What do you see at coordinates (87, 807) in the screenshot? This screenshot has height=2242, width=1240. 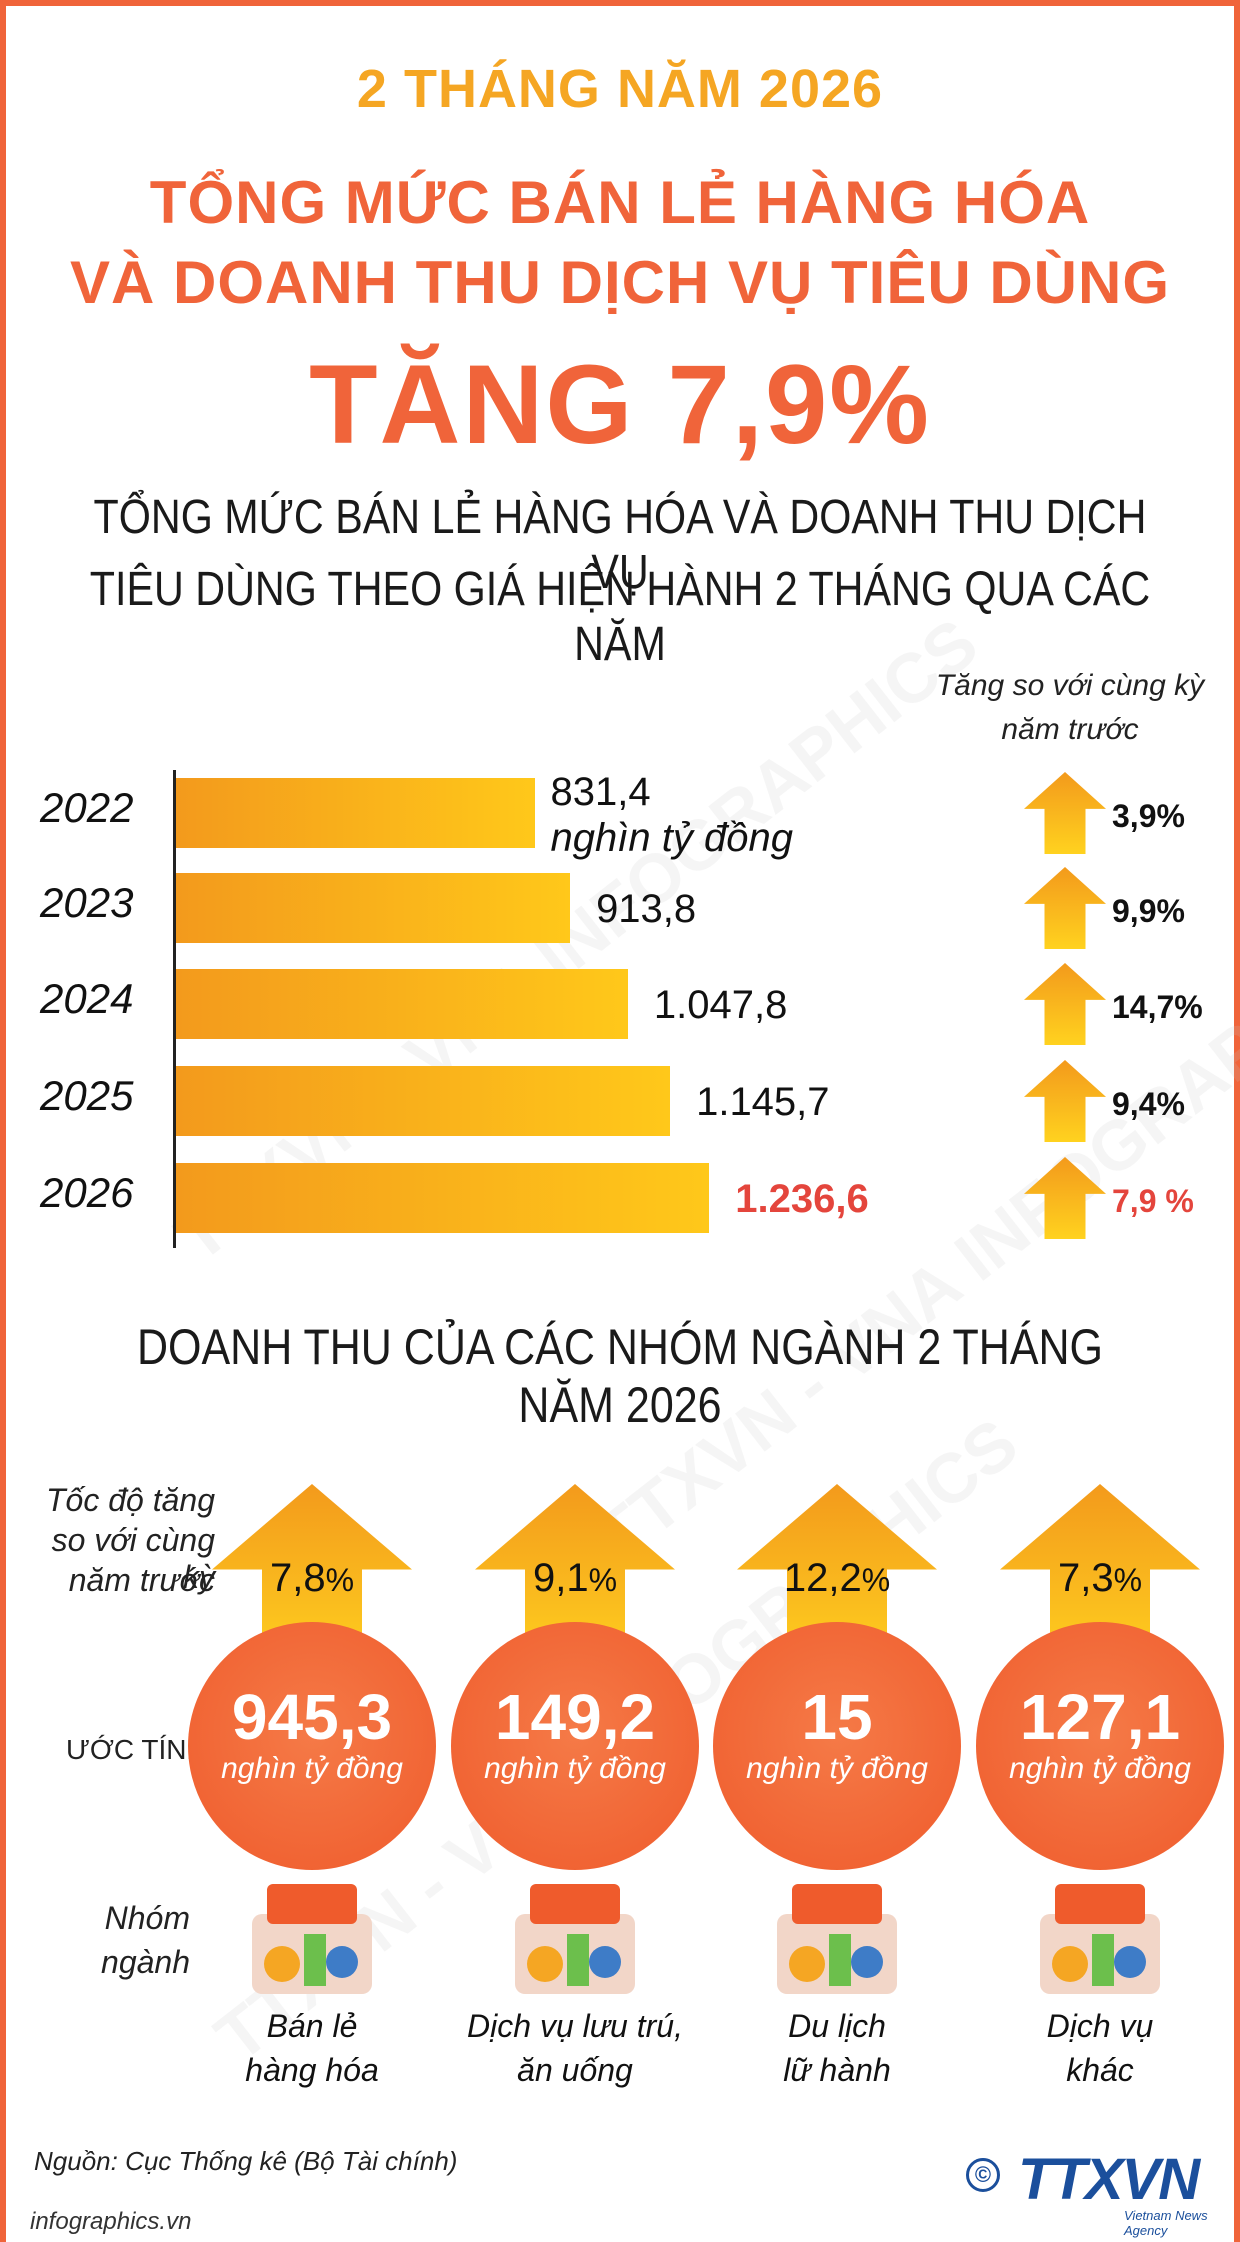 I see `year-label: 2022` at bounding box center [87, 807].